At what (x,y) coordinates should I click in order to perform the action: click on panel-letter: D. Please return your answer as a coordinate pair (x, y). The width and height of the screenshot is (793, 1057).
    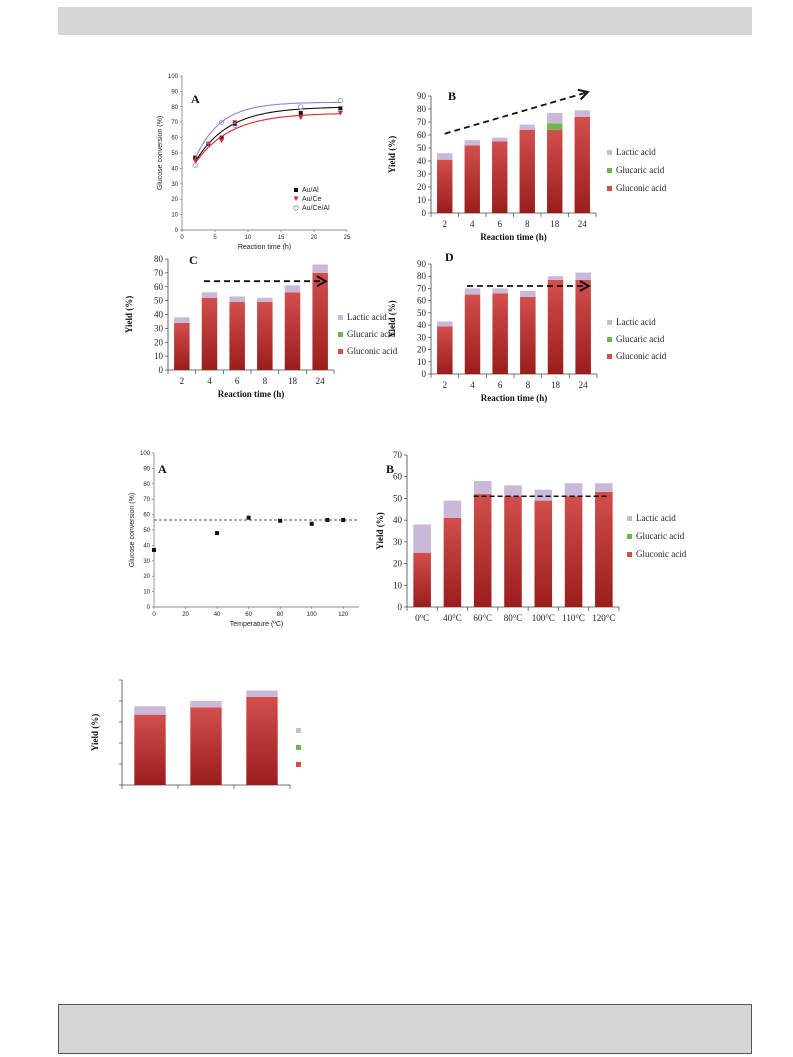
    Looking at the image, I should click on (449, 257).